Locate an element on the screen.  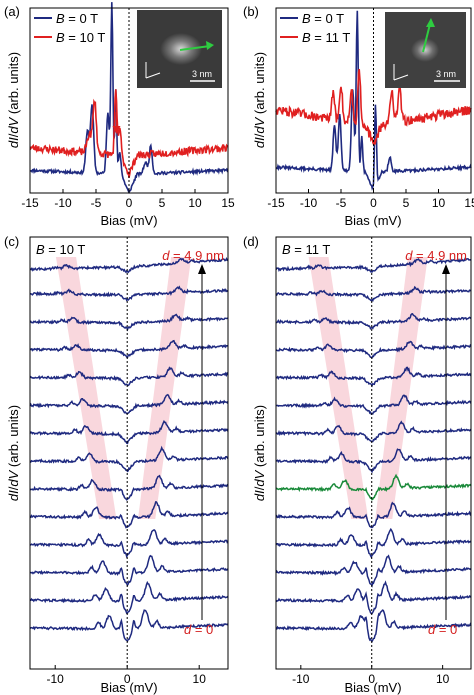
panel-b-legend: B = 0 T B = 11 T is located at coordinates (315, 28).